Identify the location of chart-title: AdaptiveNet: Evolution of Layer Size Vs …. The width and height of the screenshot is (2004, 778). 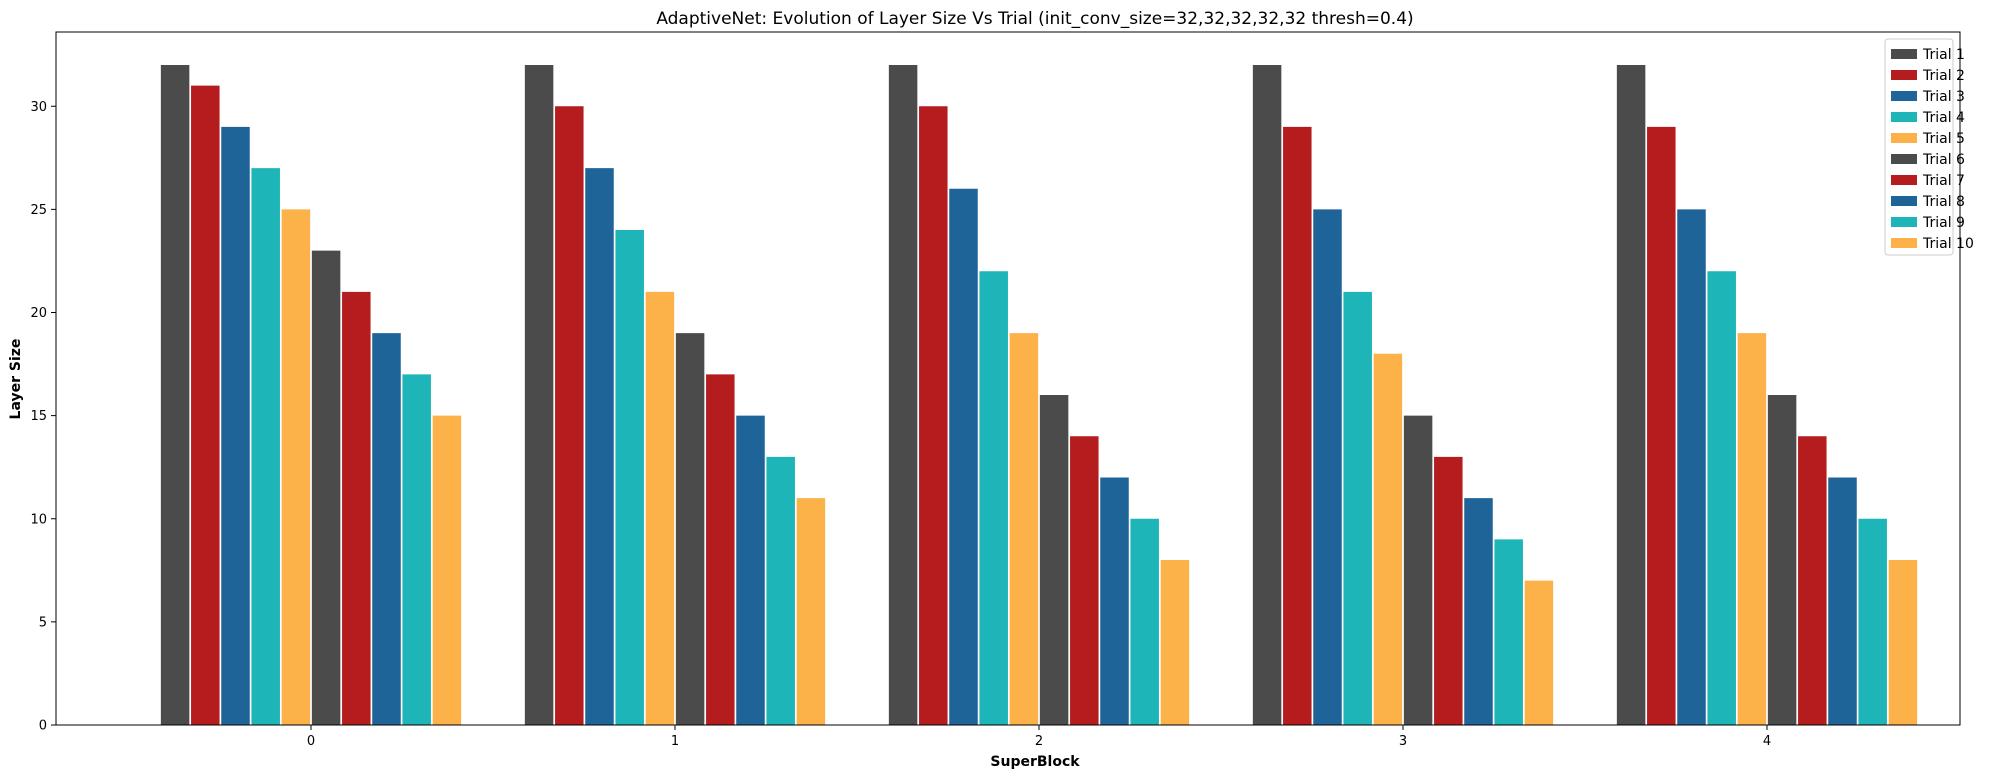
(1034, 19).